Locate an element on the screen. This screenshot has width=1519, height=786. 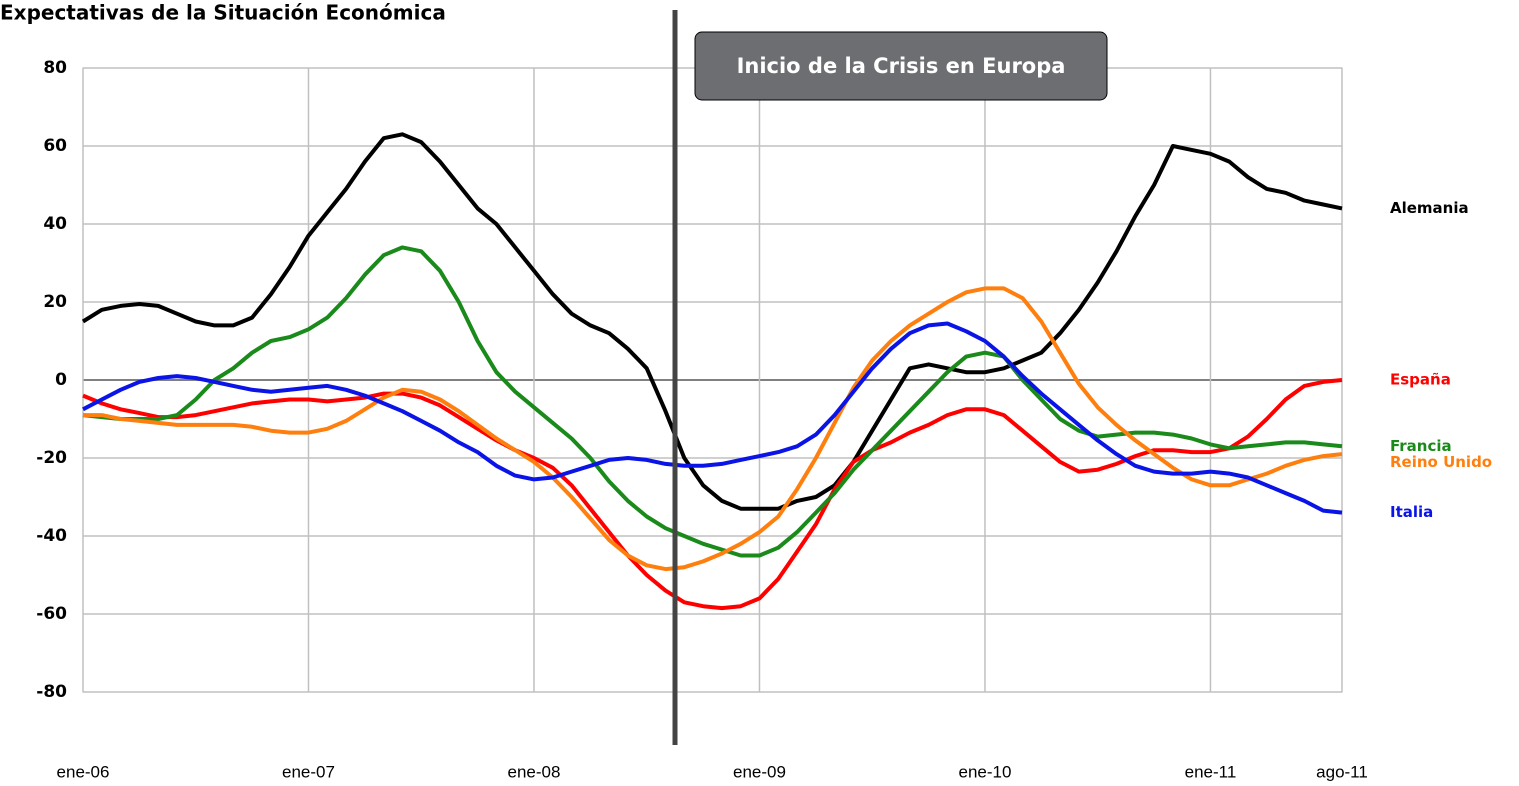
legend-label: España is located at coordinates (1420, 380).